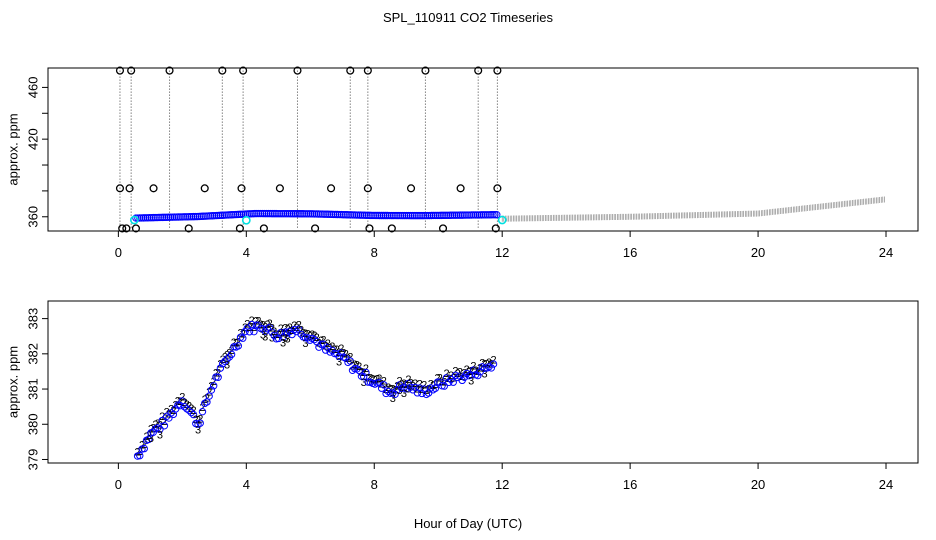 The image size is (936, 540). I want to click on x-tick-label: 24, so click(886, 484).